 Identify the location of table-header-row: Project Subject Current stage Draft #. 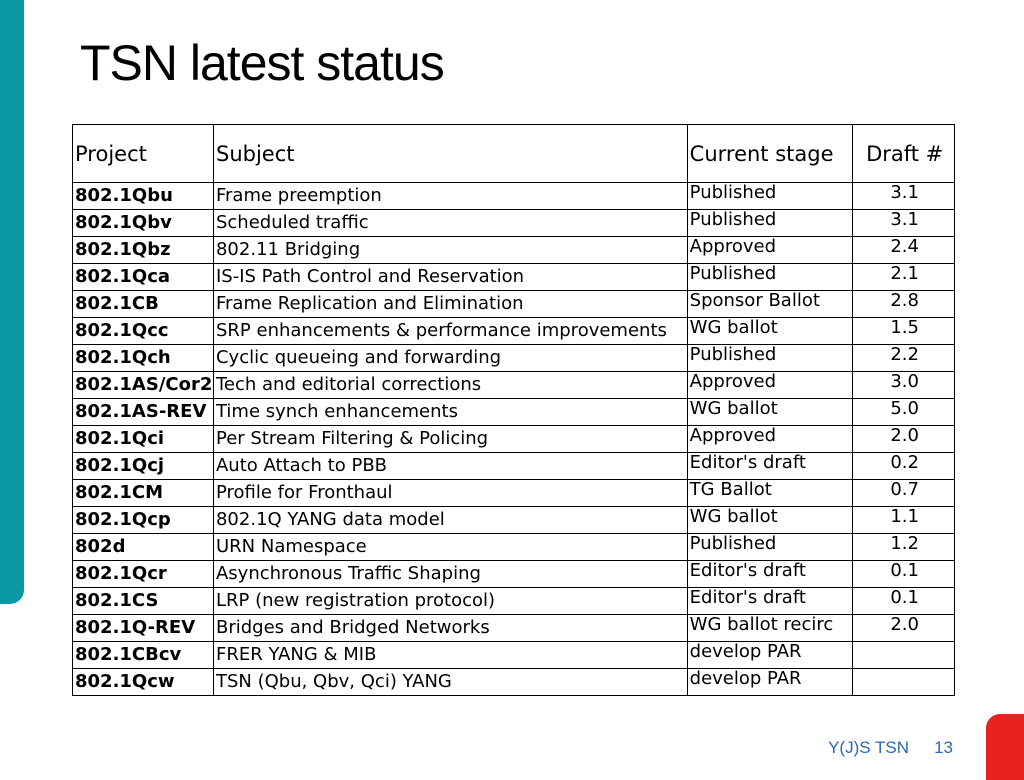
(513, 153).